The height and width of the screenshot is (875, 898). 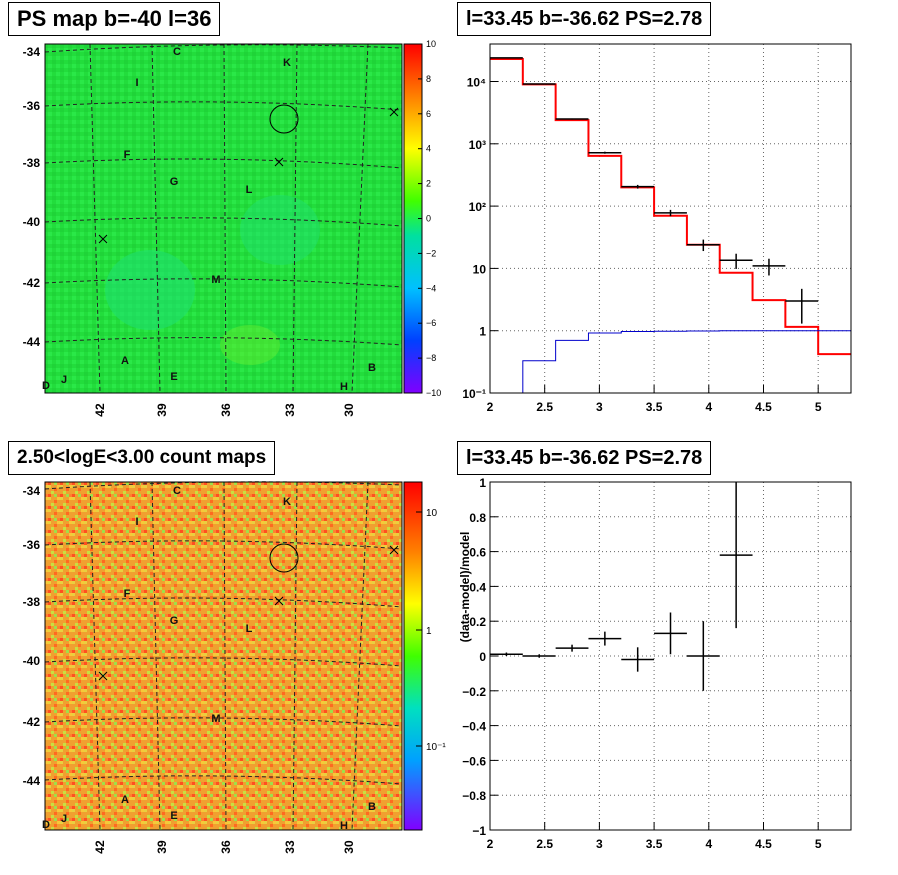 I want to click on map-x-tick-label: 33, so click(x=290, y=410).